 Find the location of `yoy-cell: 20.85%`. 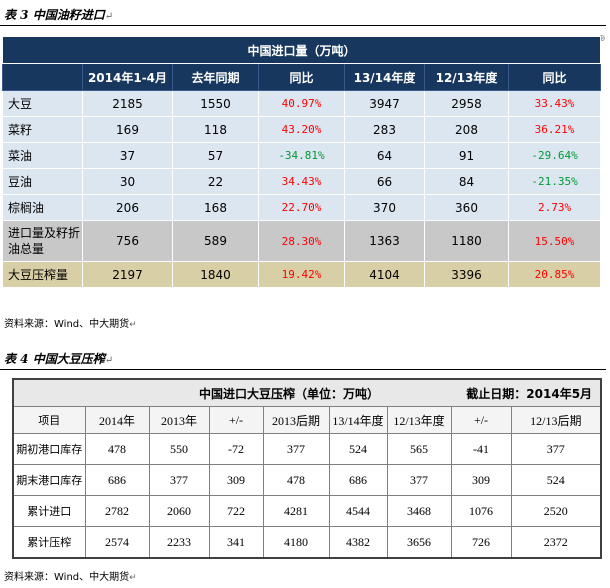

yoy-cell: 20.85% is located at coordinates (554, 274).